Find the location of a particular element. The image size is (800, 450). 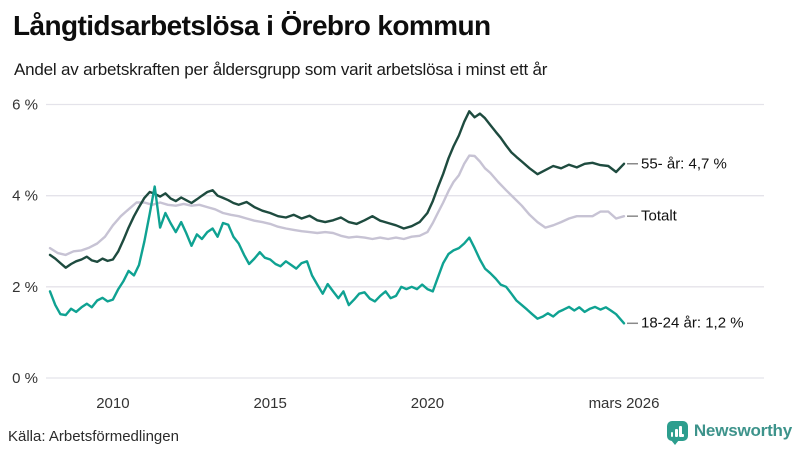

x-axis-tick-label: 2015 is located at coordinates (269, 403).